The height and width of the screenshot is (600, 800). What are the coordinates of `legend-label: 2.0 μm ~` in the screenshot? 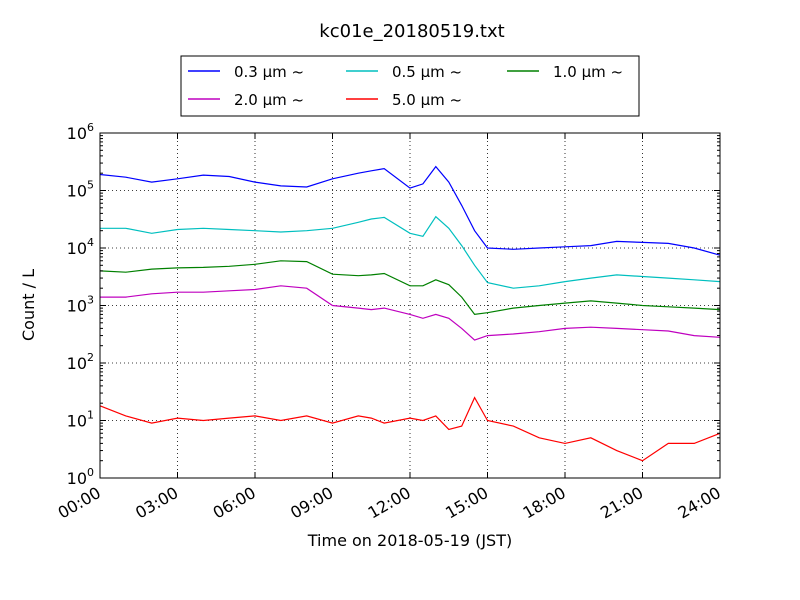 It's located at (269, 100).